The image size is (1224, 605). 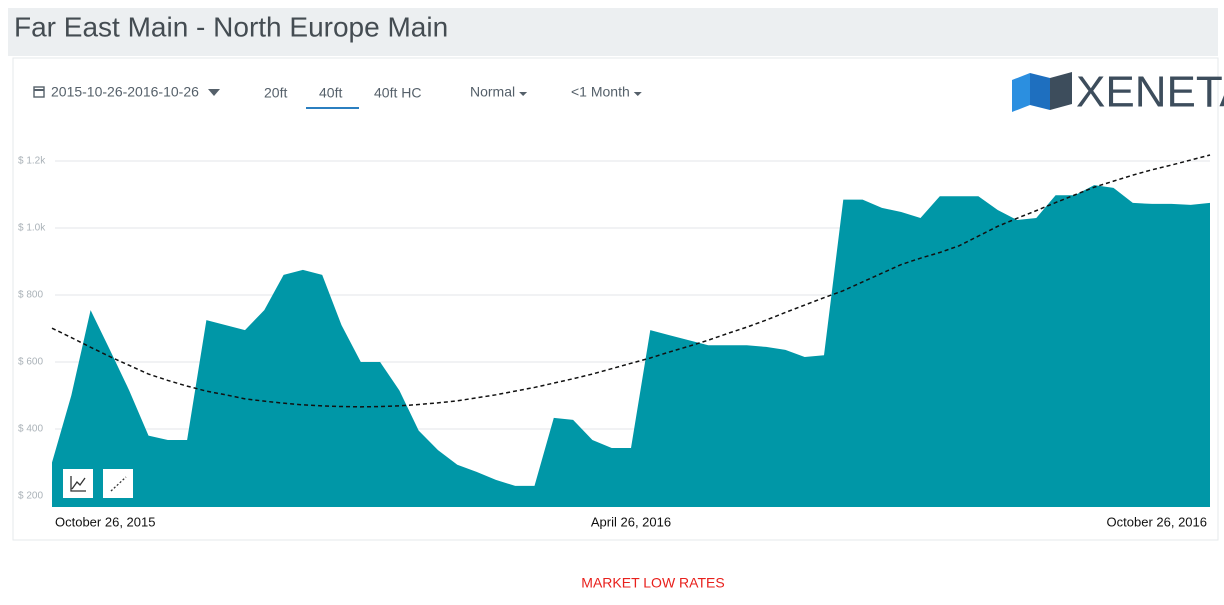 I want to click on dropdown: Normal, so click(x=492, y=92).